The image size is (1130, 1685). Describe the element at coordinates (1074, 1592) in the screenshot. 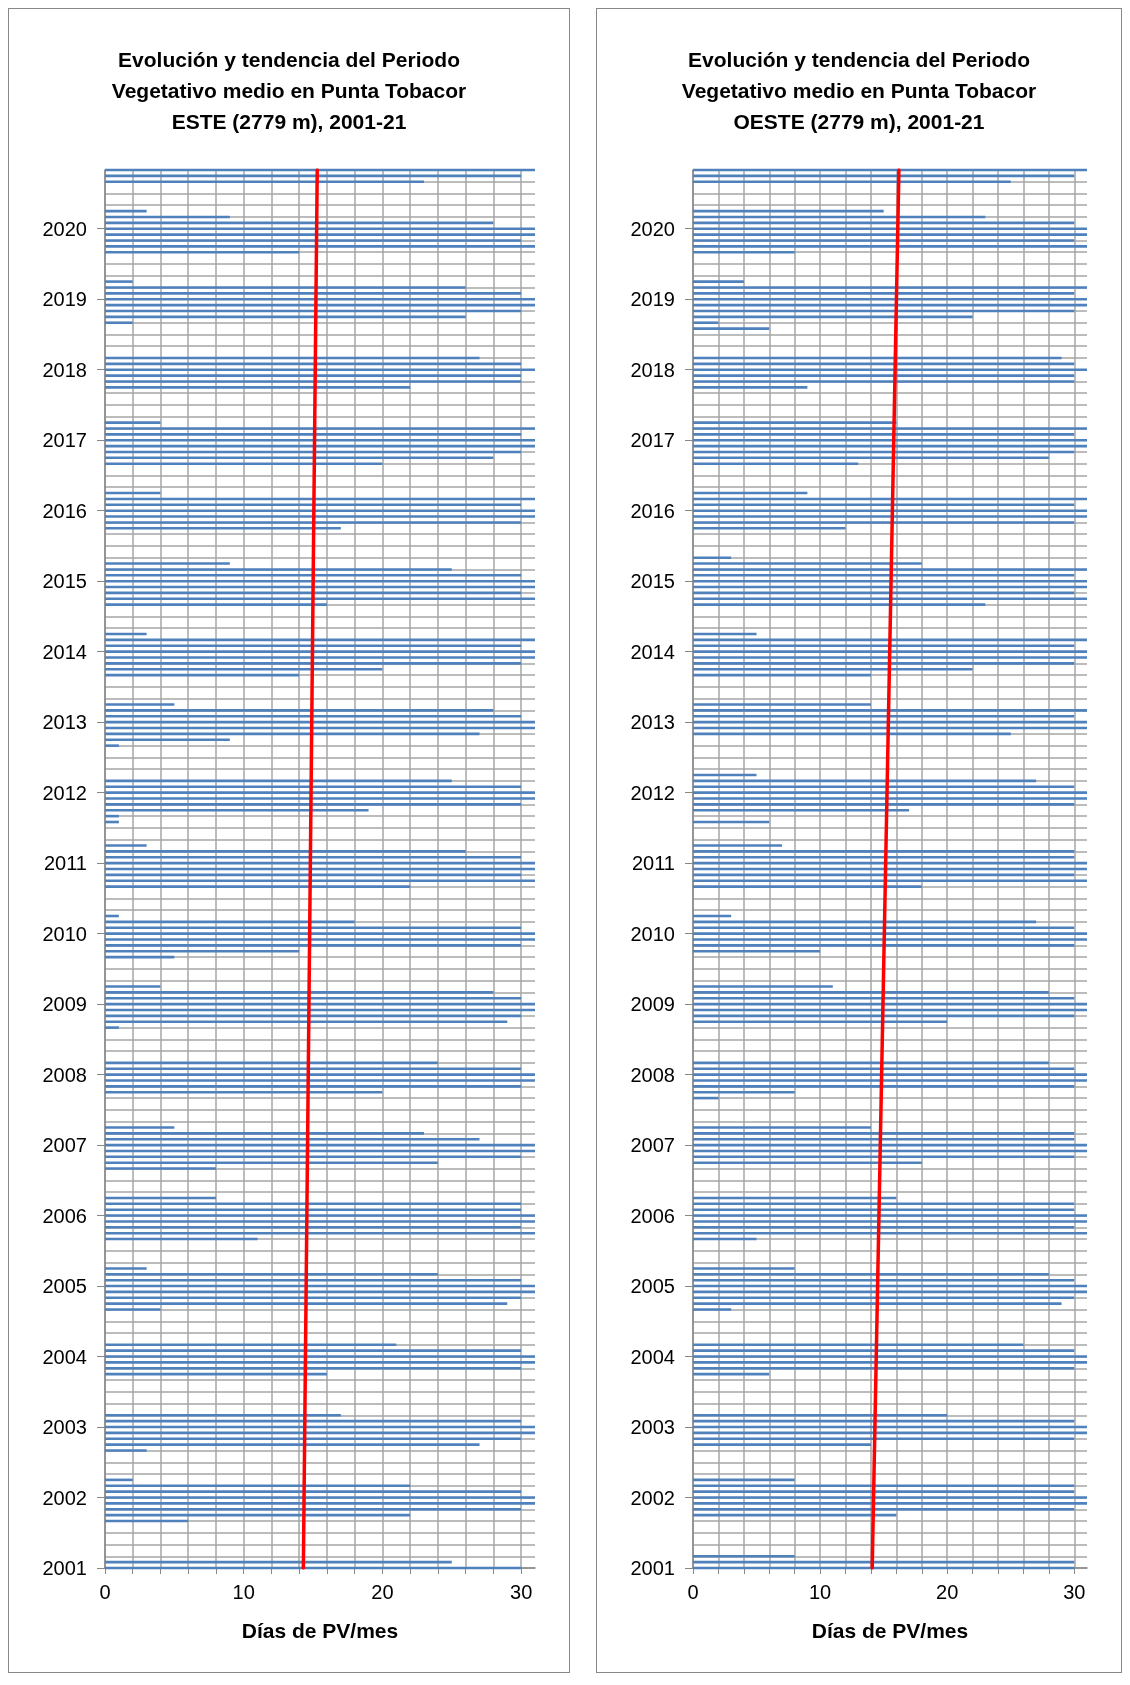

I see `x-tick-label: 30` at that location.